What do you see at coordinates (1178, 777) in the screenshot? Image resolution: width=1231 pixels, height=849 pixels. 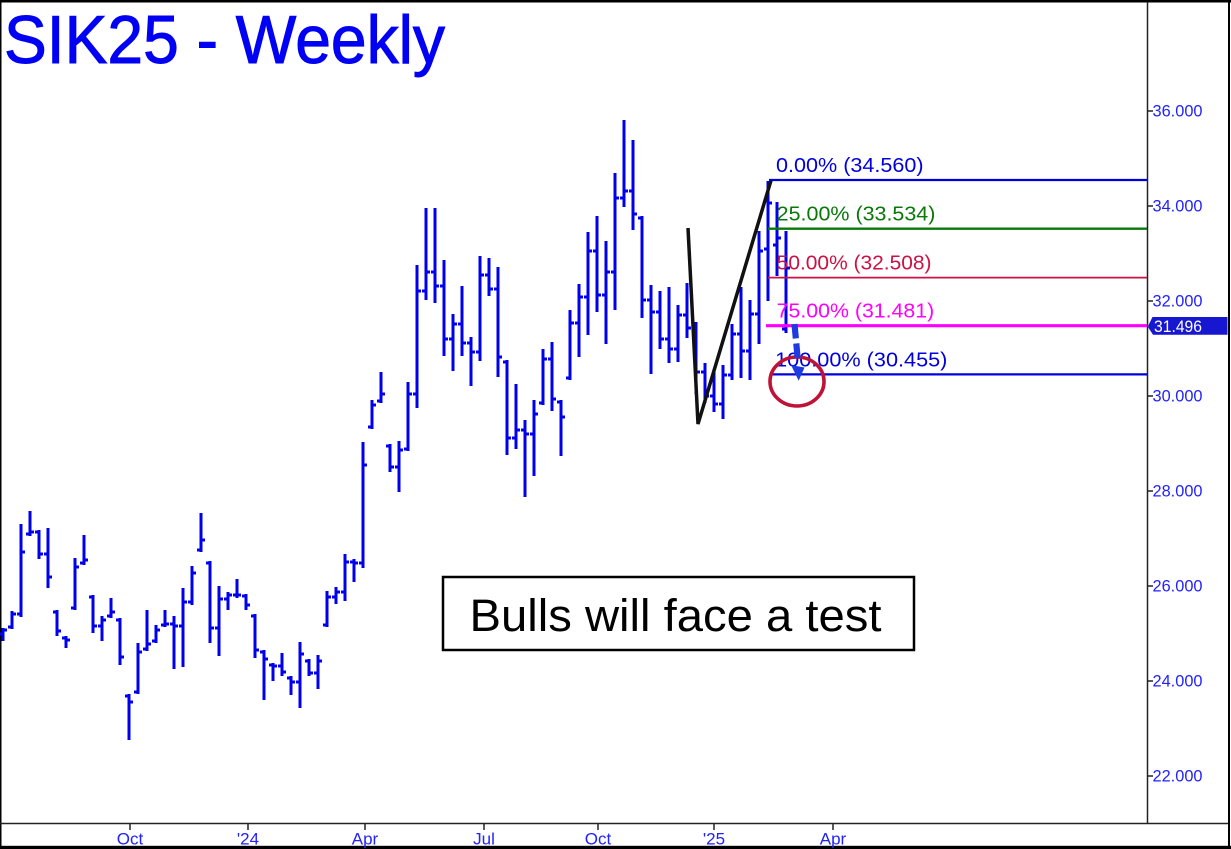 I see `svg-text: 22.000` at bounding box center [1178, 777].